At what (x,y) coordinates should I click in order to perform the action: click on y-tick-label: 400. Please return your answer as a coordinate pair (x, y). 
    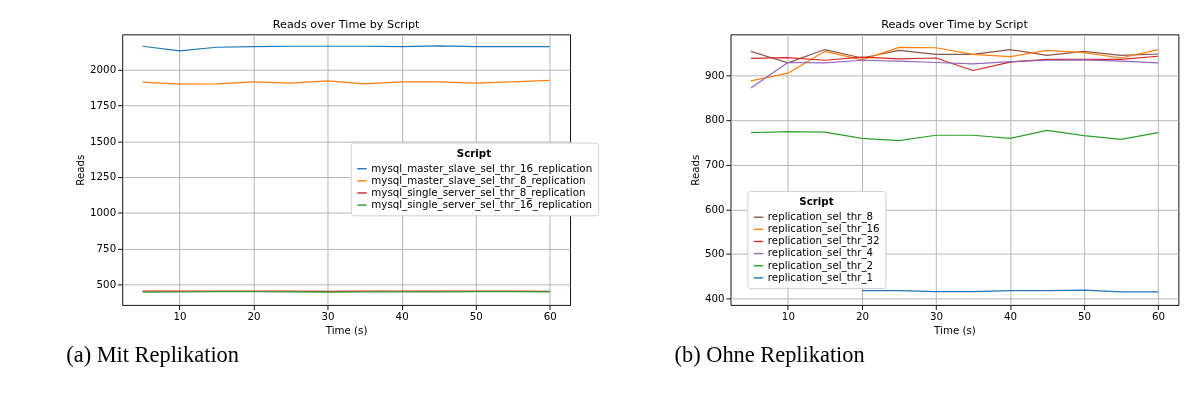
    Looking at the image, I should click on (714, 297).